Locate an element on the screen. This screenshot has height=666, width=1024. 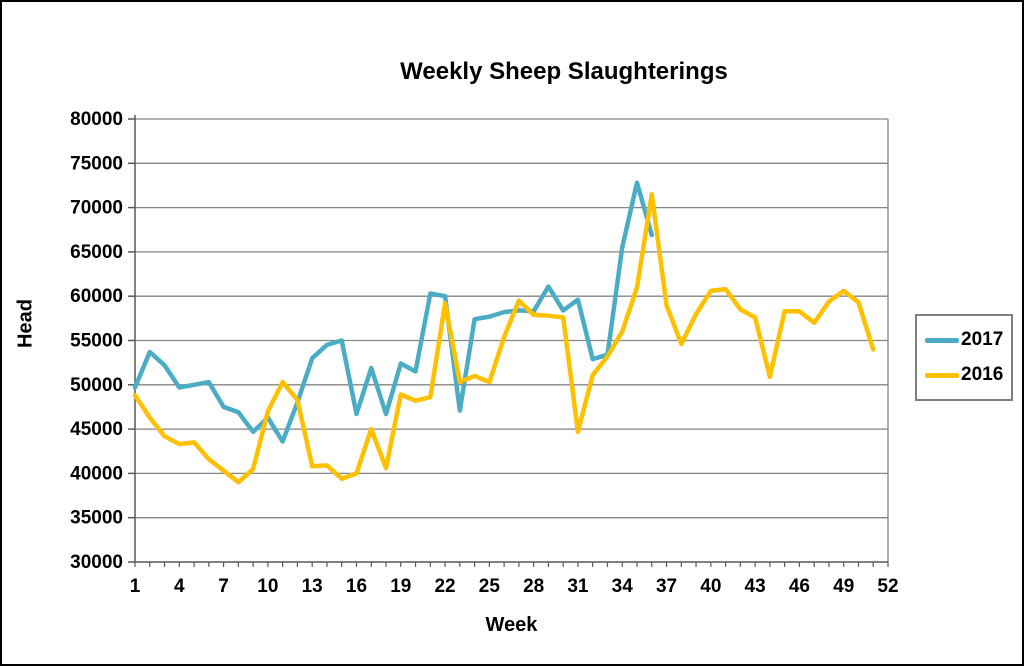
chart-title: Weekly Sheep Slaughterings is located at coordinates (564, 71).